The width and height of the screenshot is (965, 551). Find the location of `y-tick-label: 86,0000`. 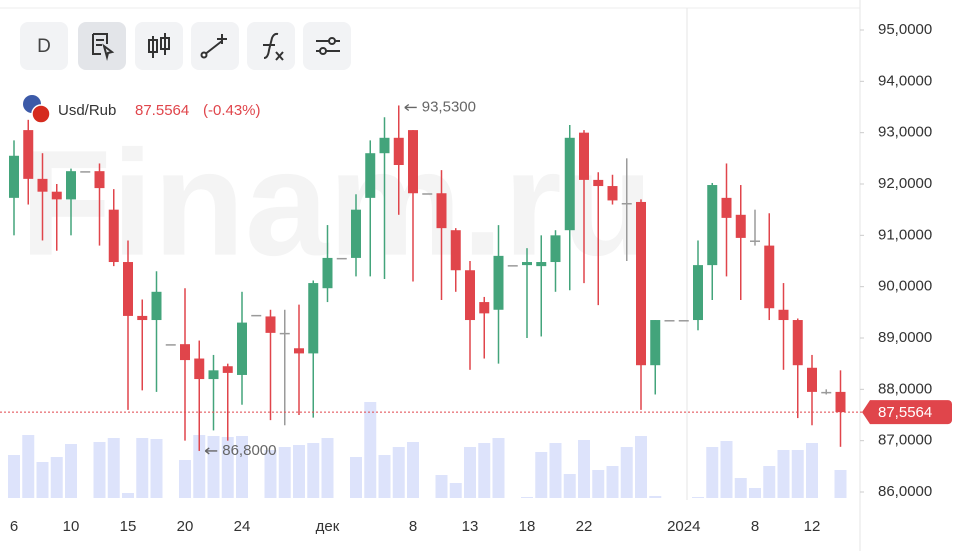

y-tick-label: 86,0000 is located at coordinates (905, 491).